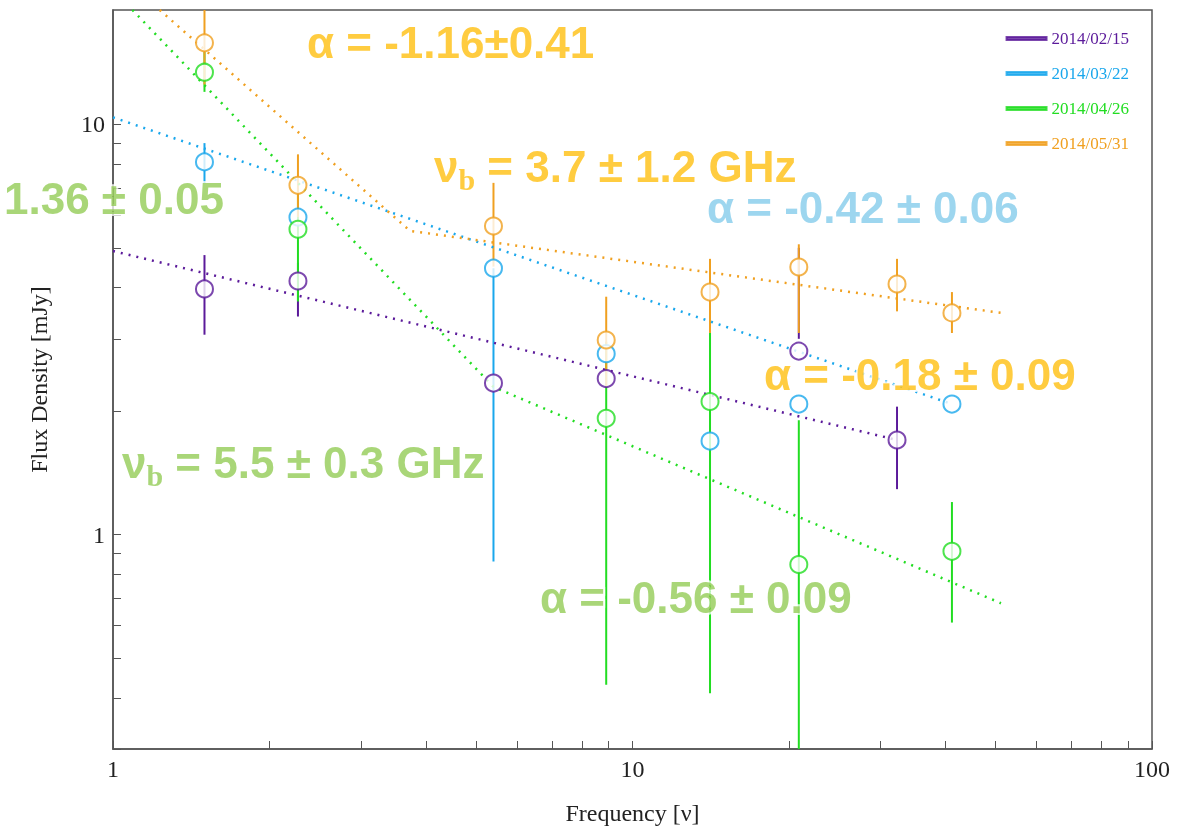 This screenshot has width=1204, height=839. Describe the element at coordinates (1090, 143) in the screenshot. I see `legend-label: 2014/05/31` at that location.